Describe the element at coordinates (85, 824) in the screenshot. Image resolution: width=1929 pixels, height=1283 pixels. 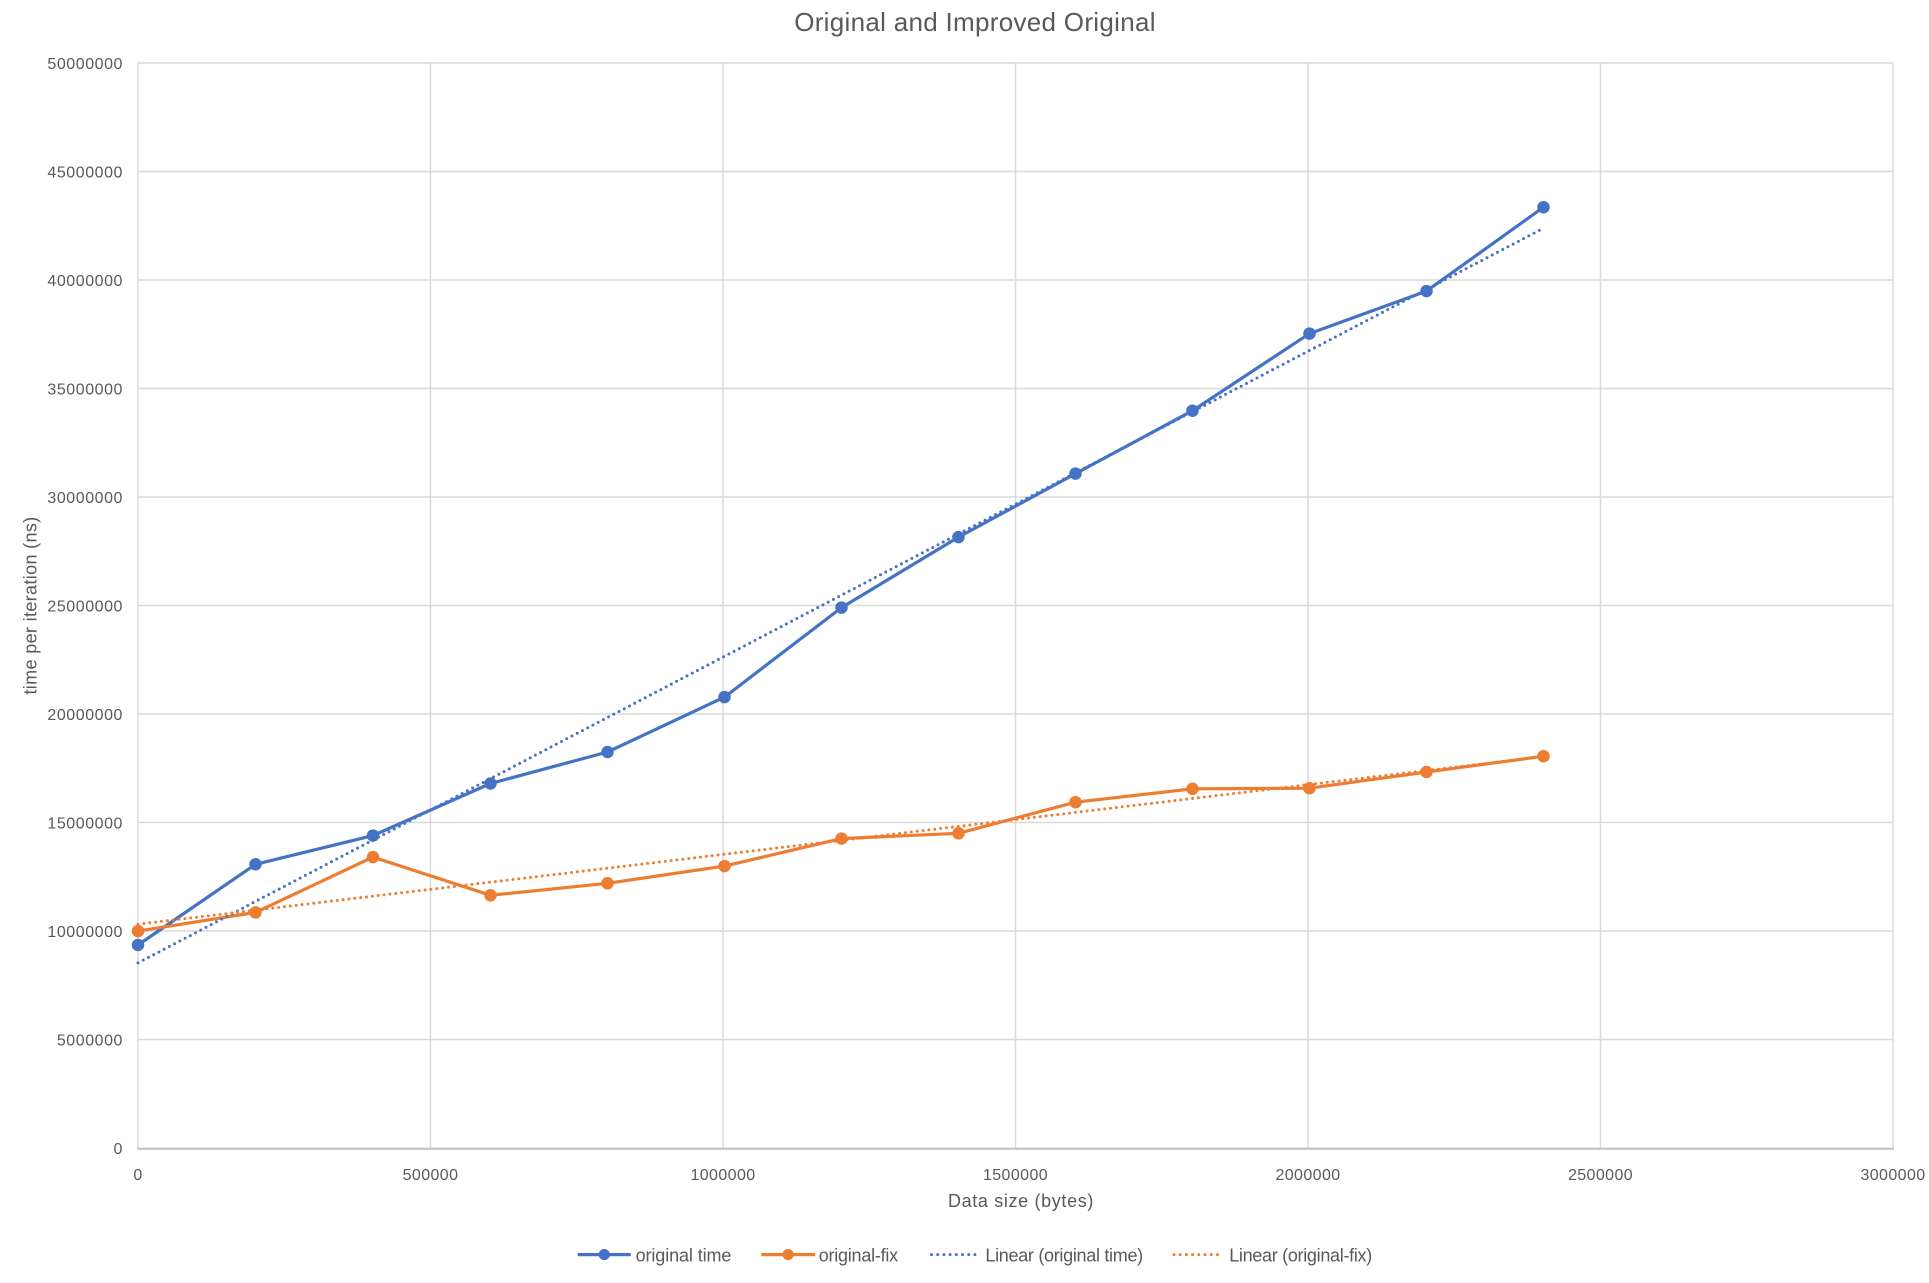
I see `svg-text: 15000000` at that location.